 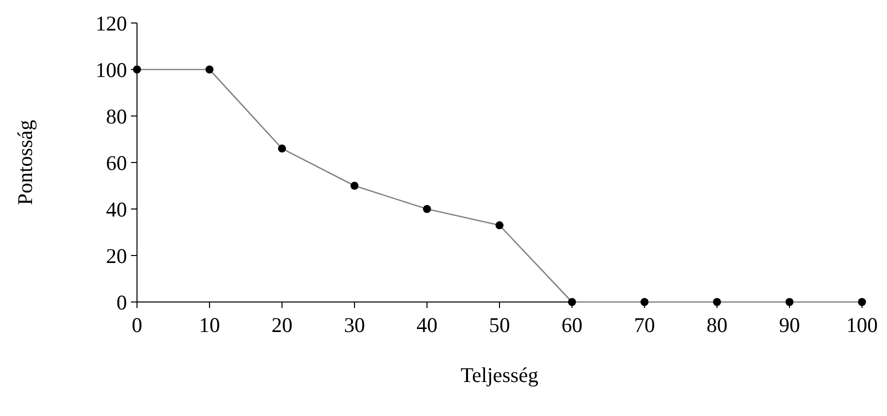 What do you see at coordinates (116, 256) in the screenshot?
I see `y-tick-label: 20` at bounding box center [116, 256].